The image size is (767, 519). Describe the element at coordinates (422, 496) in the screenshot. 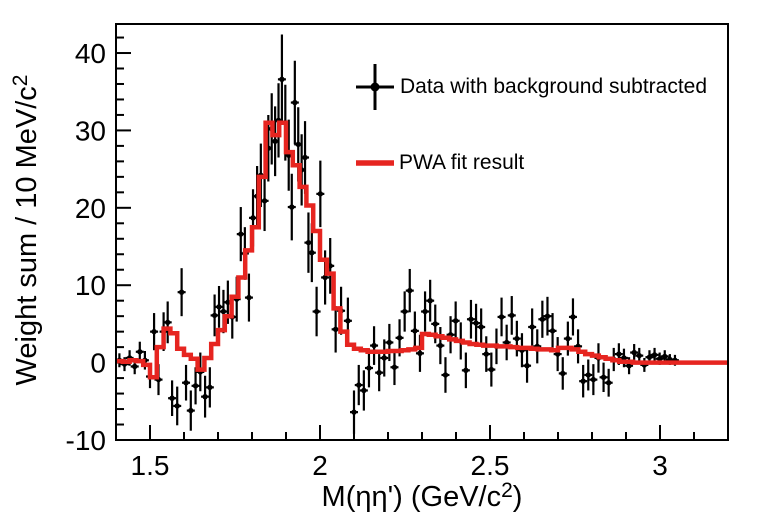

I see `x-axis-title: M(ηη') (GeV/c2)` at that location.